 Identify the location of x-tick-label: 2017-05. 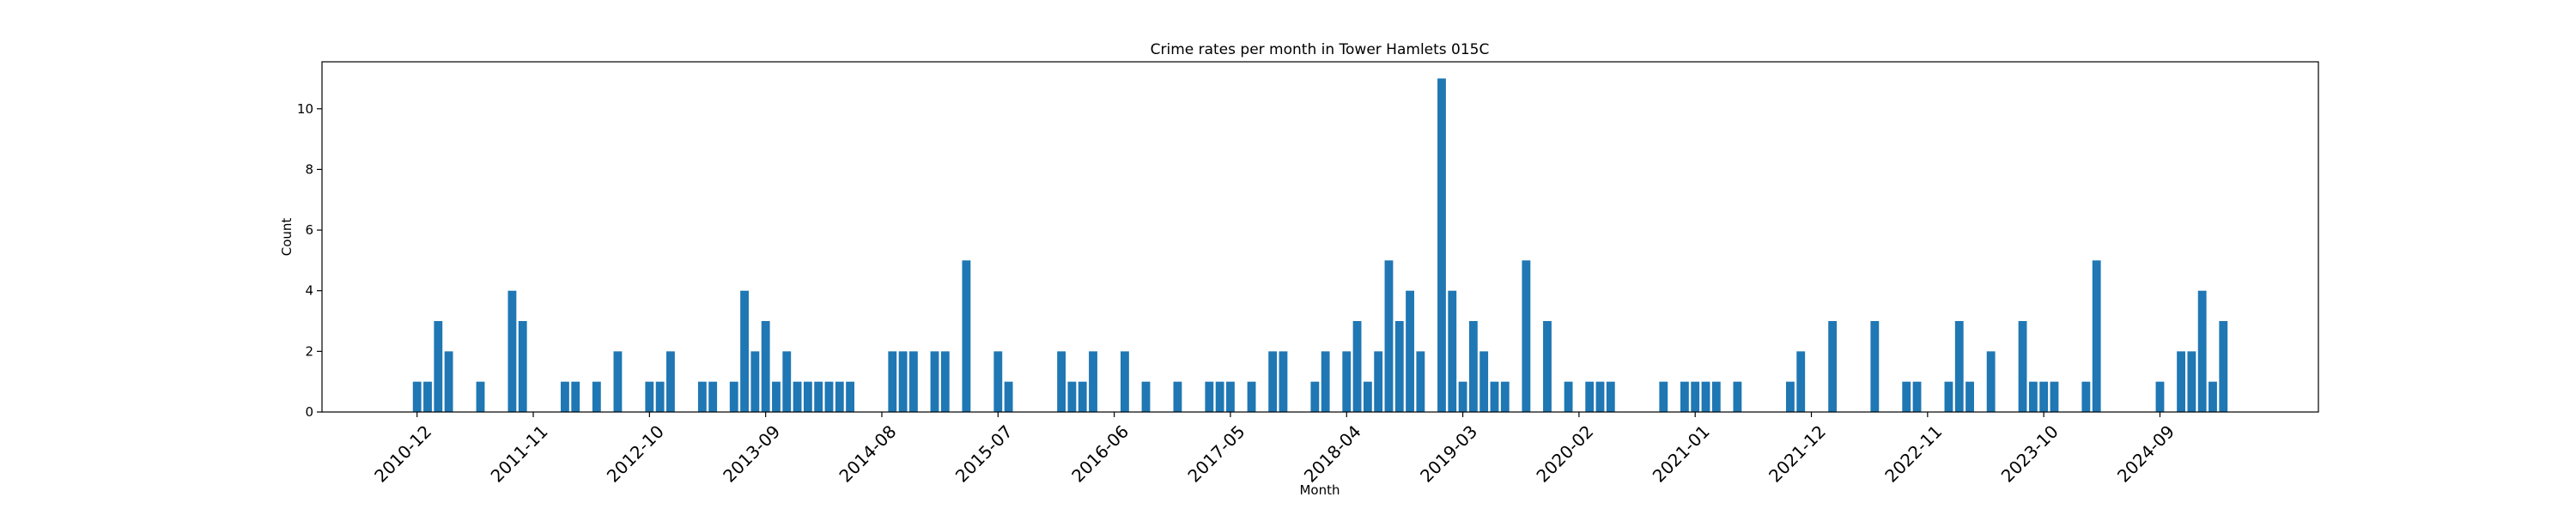
(1216, 454).